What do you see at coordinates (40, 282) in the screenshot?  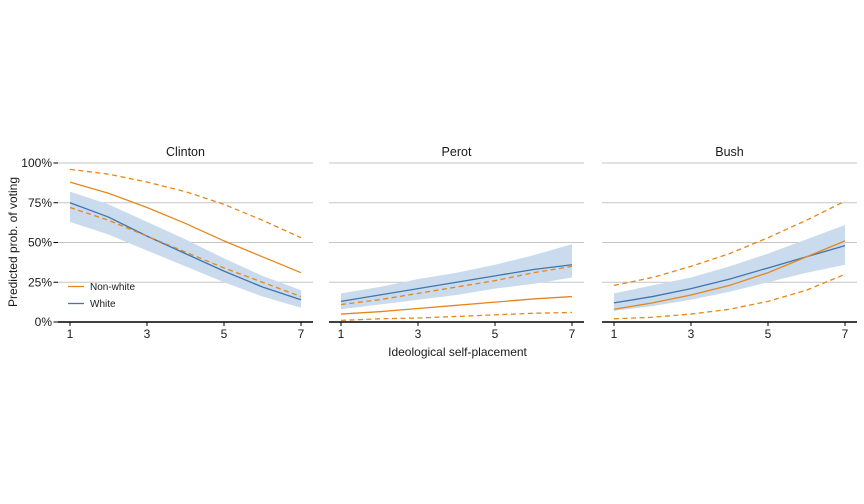 I see `y-axis-tick-label: 25%` at bounding box center [40, 282].